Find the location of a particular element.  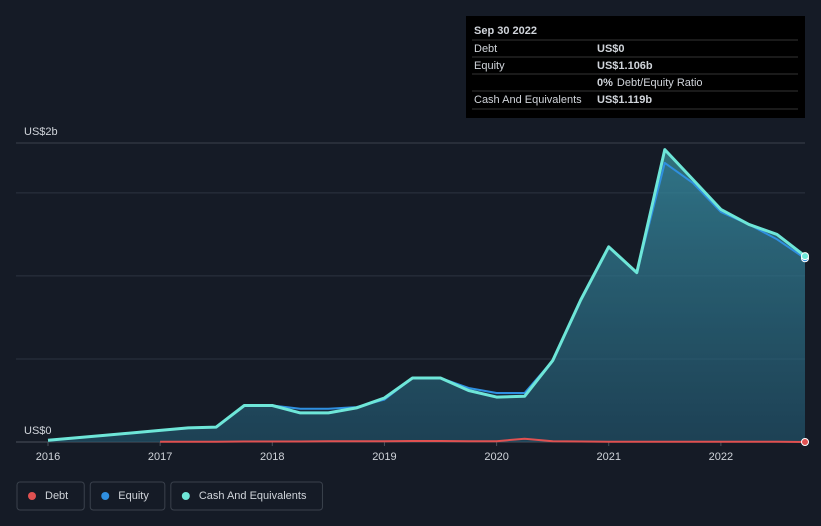

y-tick-label: US$0 is located at coordinates (38, 431).